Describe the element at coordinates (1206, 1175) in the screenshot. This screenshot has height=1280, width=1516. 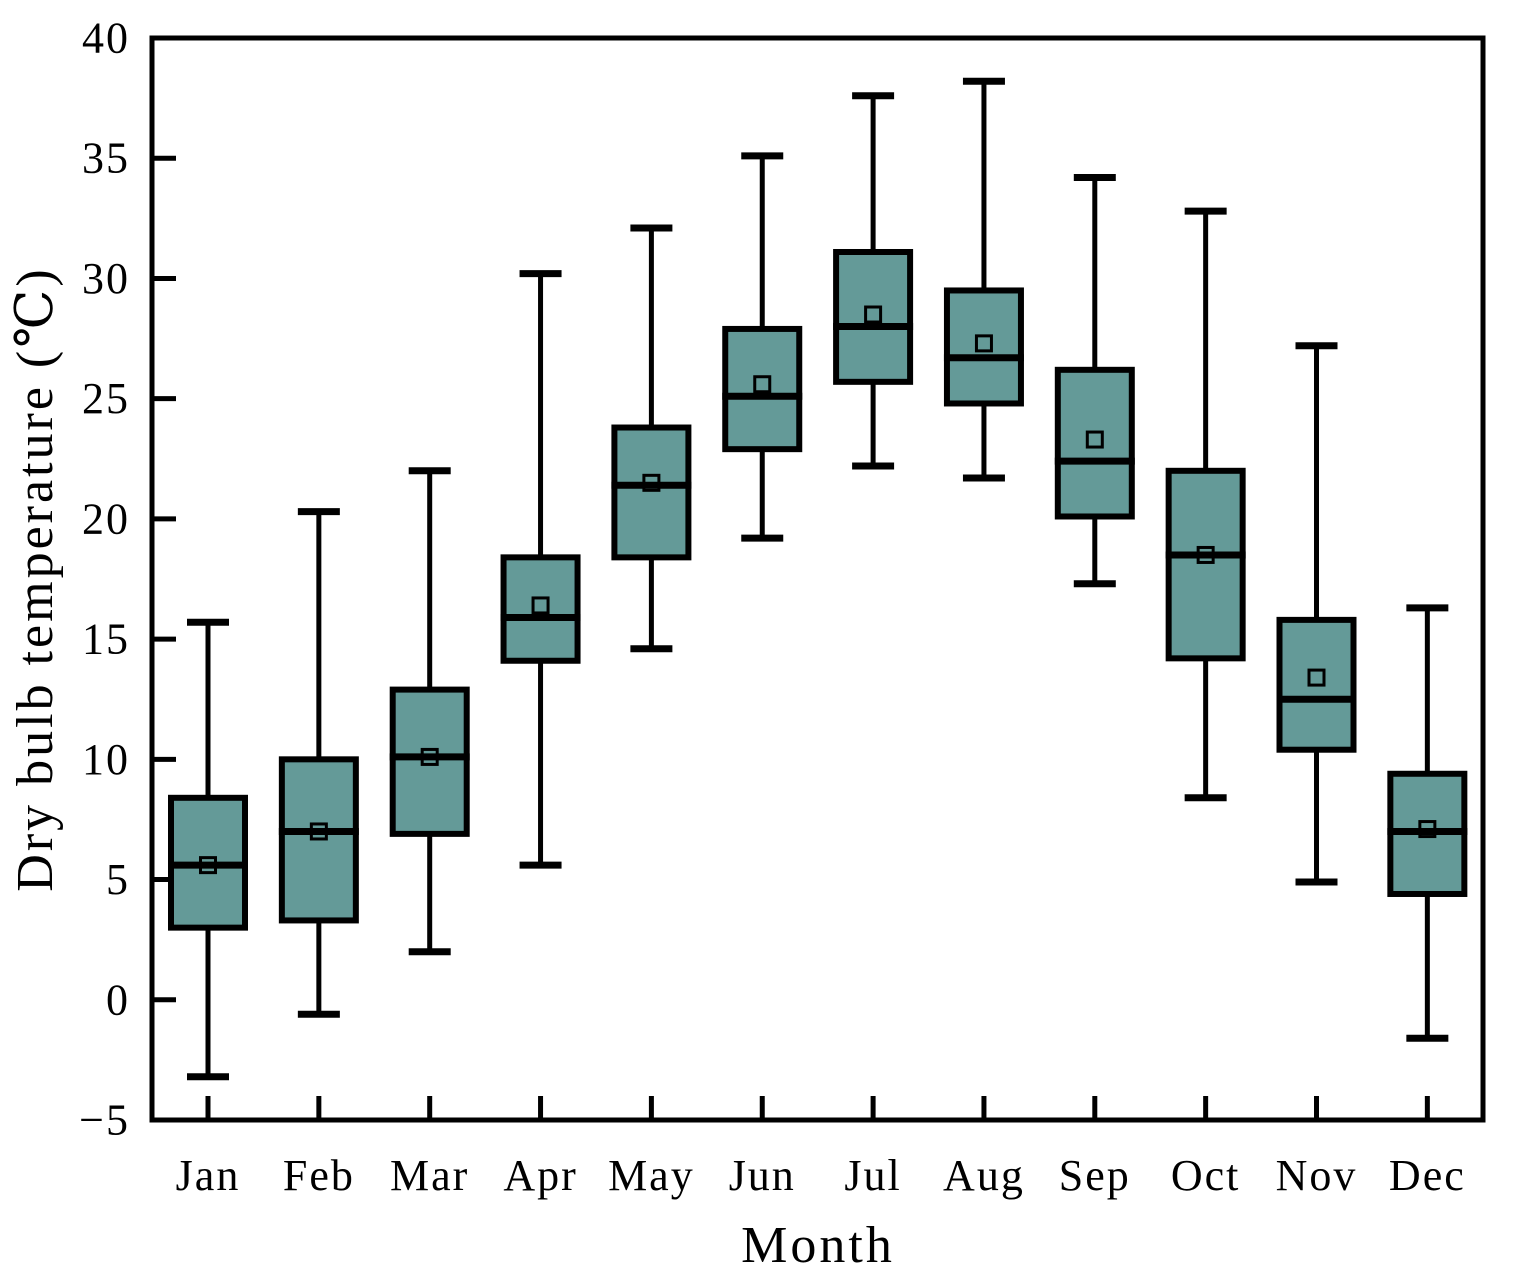
I see `x-tick-label-oct: Oct` at that location.